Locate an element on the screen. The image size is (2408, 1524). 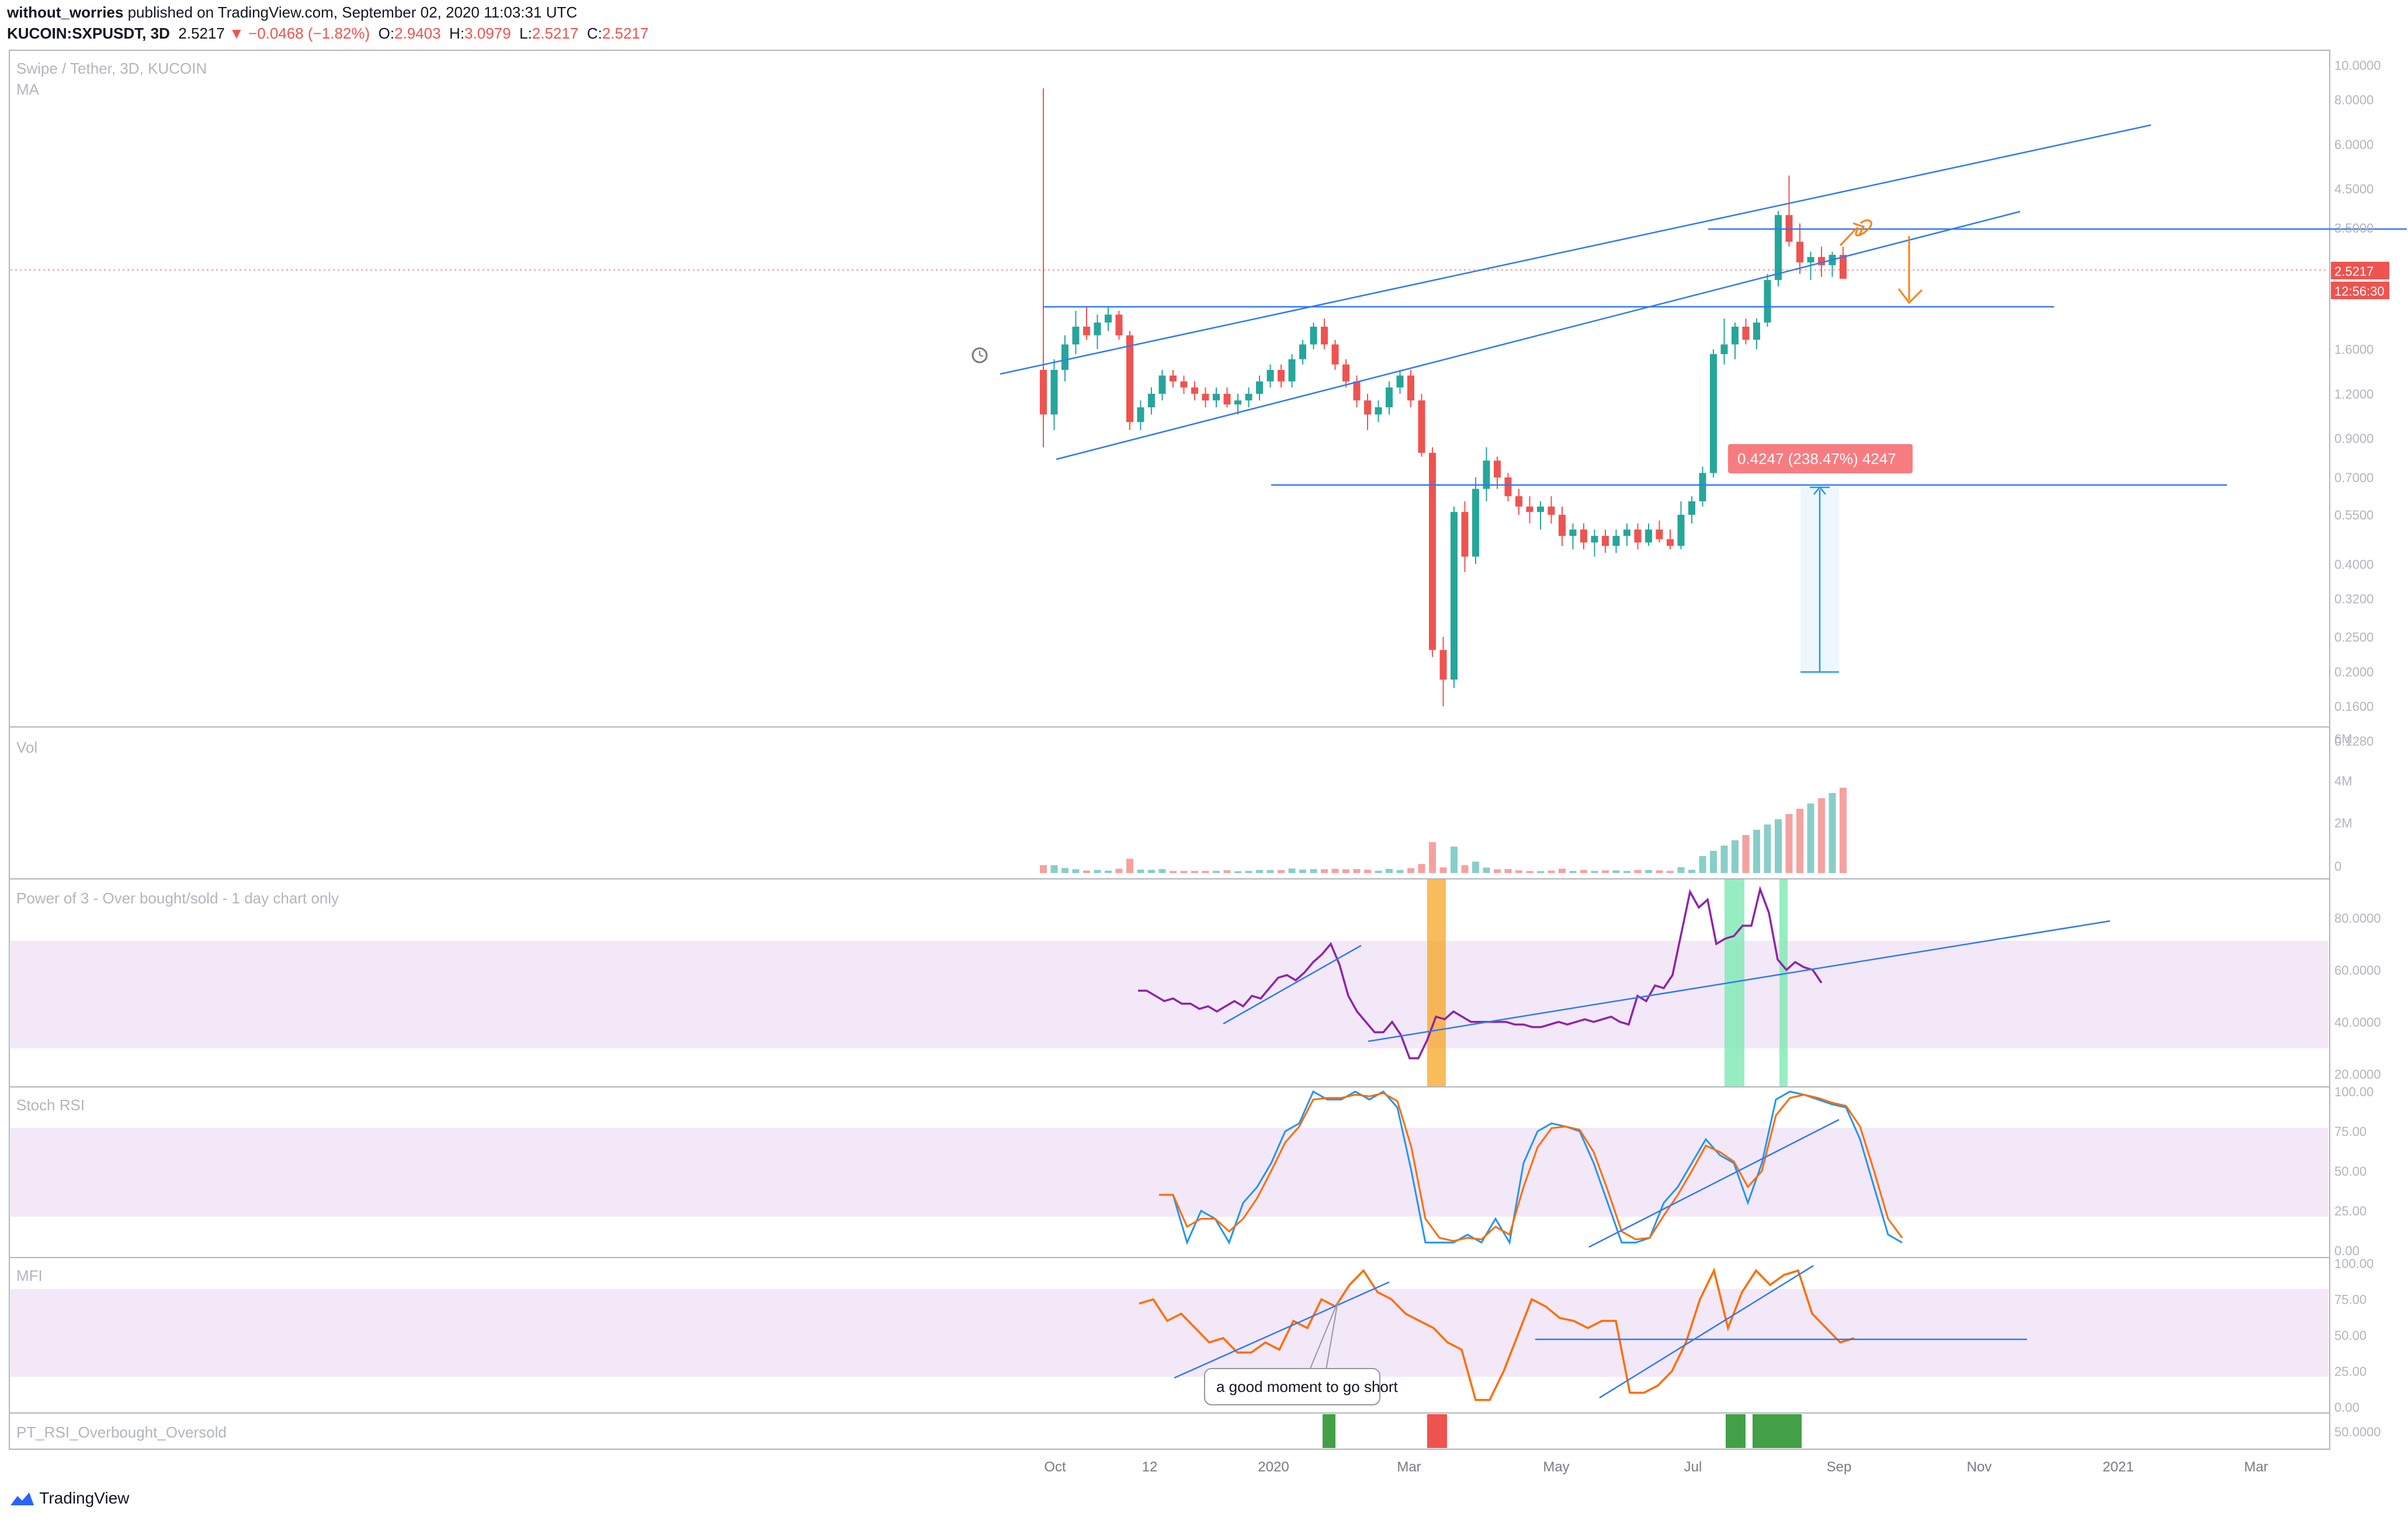
volume-tick-label: 2M is located at coordinates (2343, 823).